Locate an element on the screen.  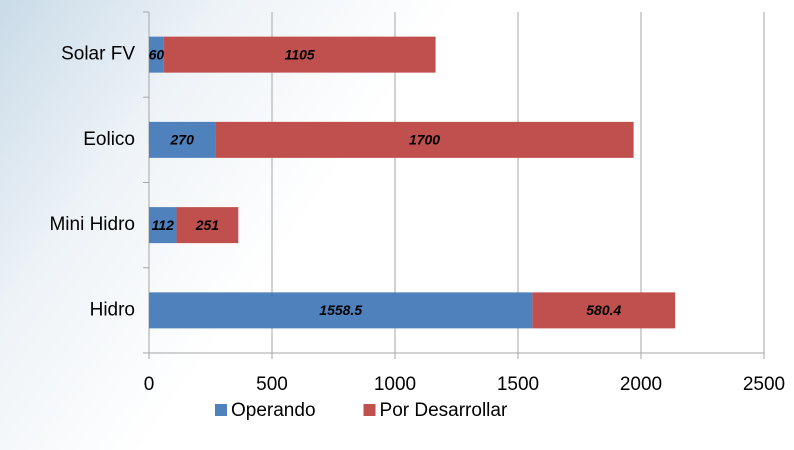
data-label: 270 is located at coordinates (182, 140).